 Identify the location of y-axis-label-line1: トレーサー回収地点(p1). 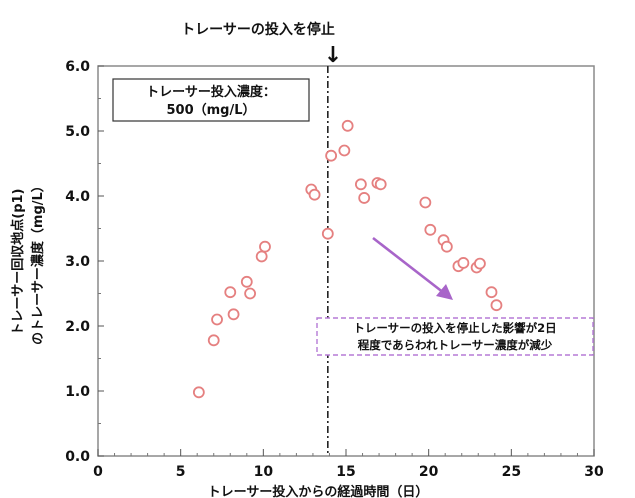
(18, 262).